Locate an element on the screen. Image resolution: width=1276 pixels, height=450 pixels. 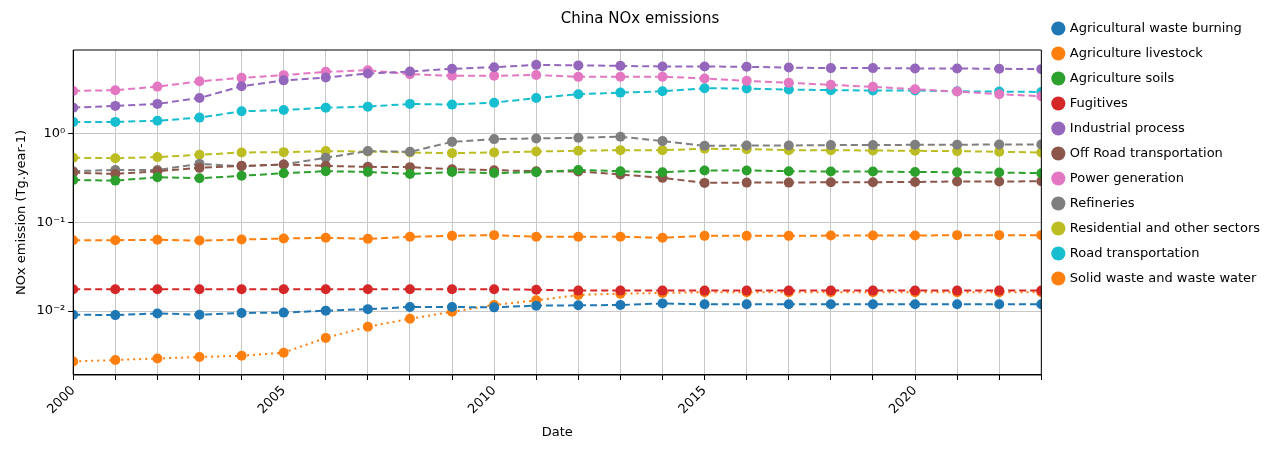
legend-label: Road transportation is located at coordinates (1134, 252).